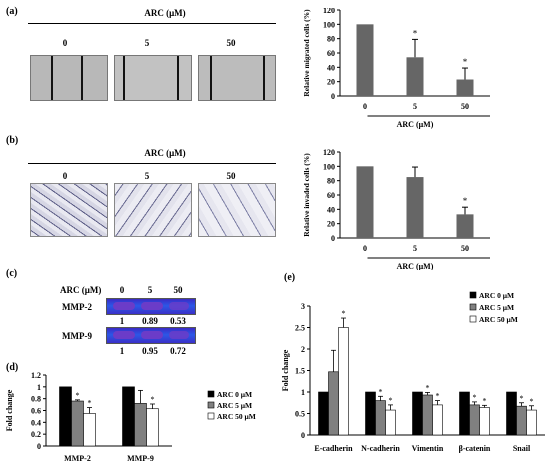 Image resolution: width=550 pixels, height=469 pixels. What do you see at coordinates (380, 448) in the screenshot?
I see `emt-x-tick-label: N-cadherin` at bounding box center [380, 448].